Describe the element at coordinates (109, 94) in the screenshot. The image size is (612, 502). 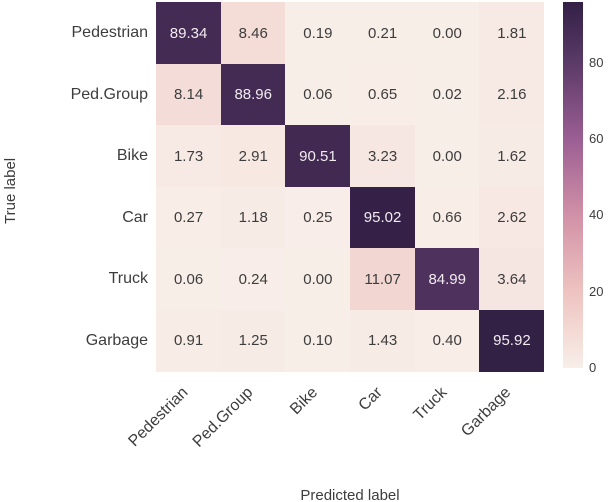
I see `y-tick-label: Ped.Group` at that location.